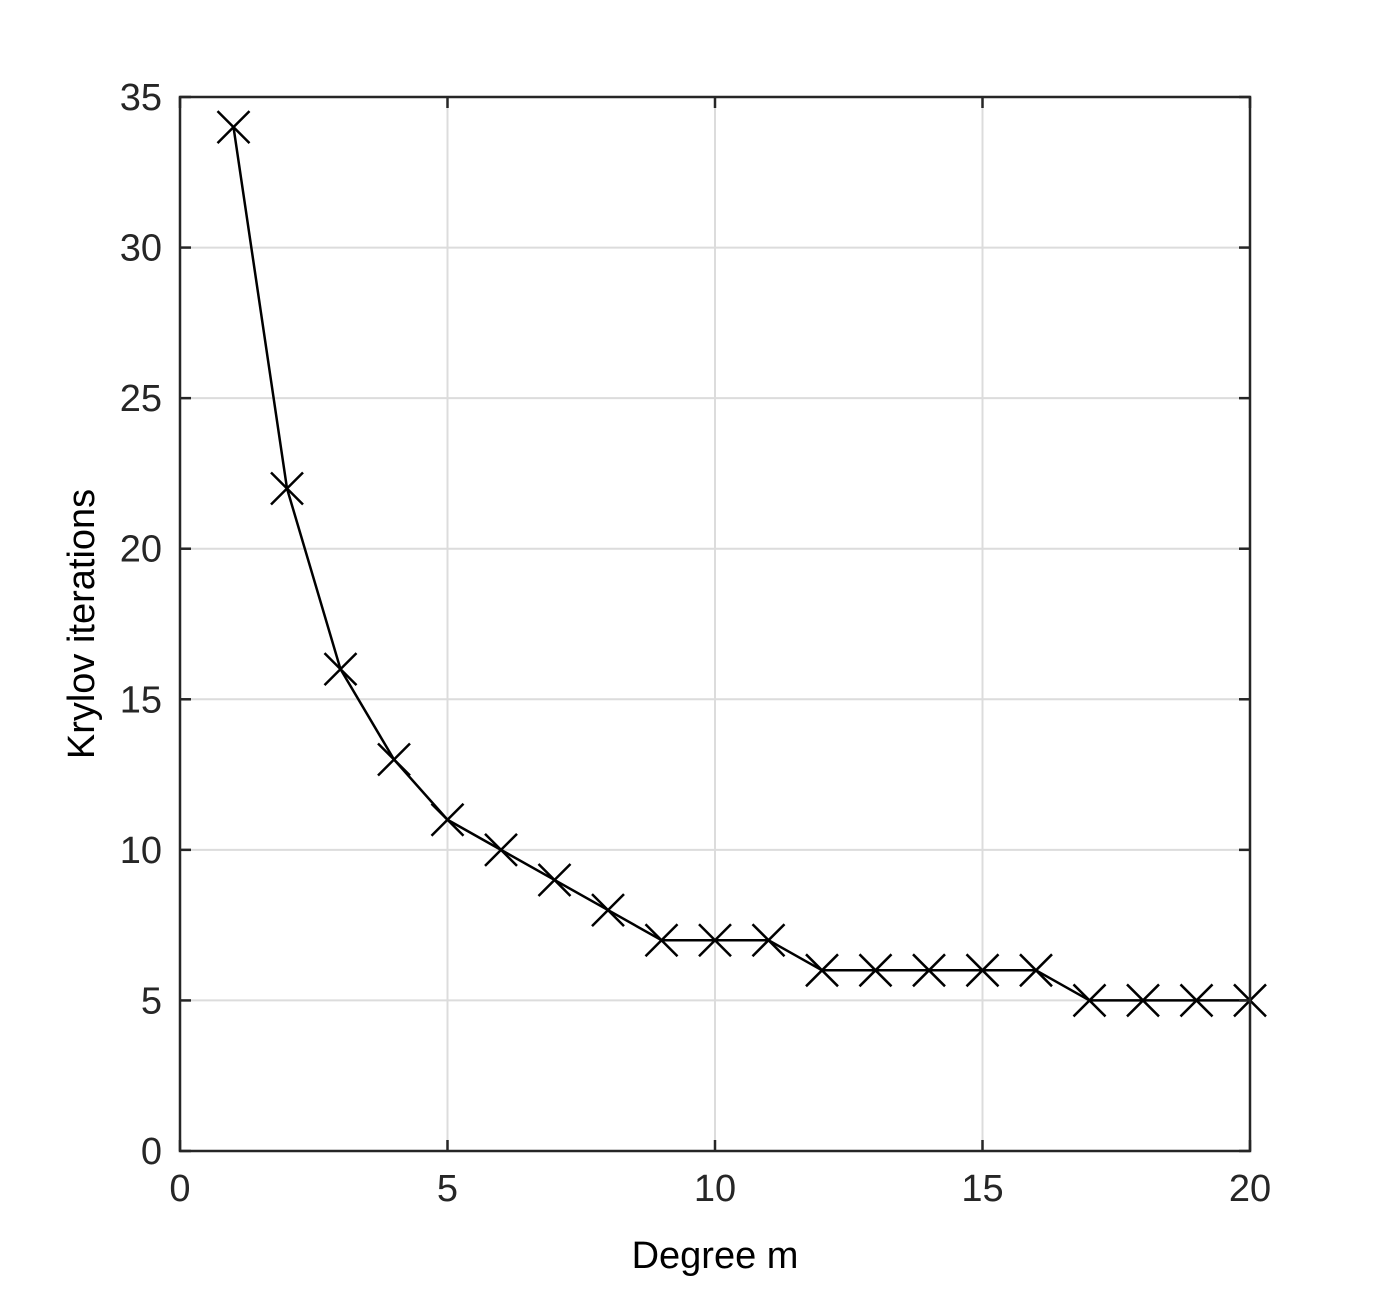  Describe the element at coordinates (141, 851) in the screenshot. I see `y-tick-label: 10` at that location.